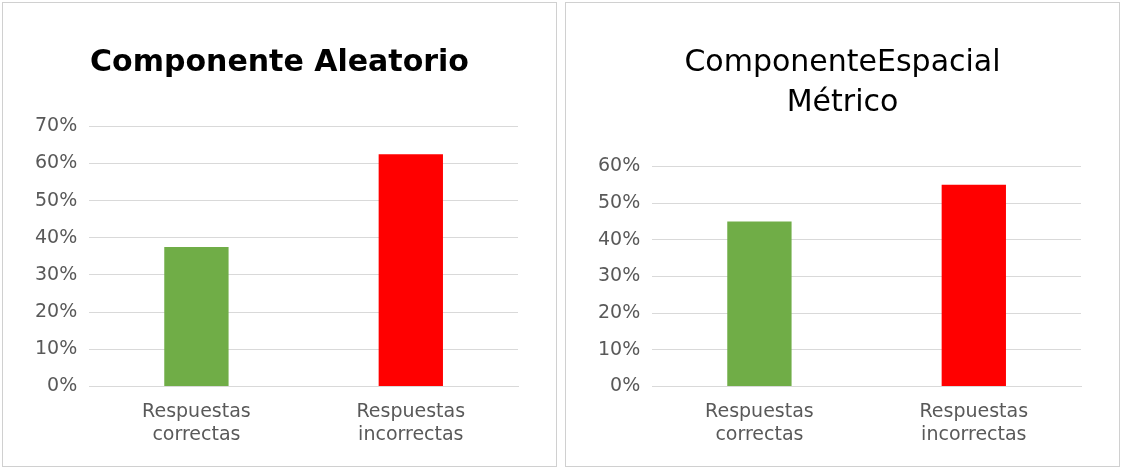  What do you see at coordinates (56, 124) in the screenshot?
I see `y-tick-label: 70%` at bounding box center [56, 124].